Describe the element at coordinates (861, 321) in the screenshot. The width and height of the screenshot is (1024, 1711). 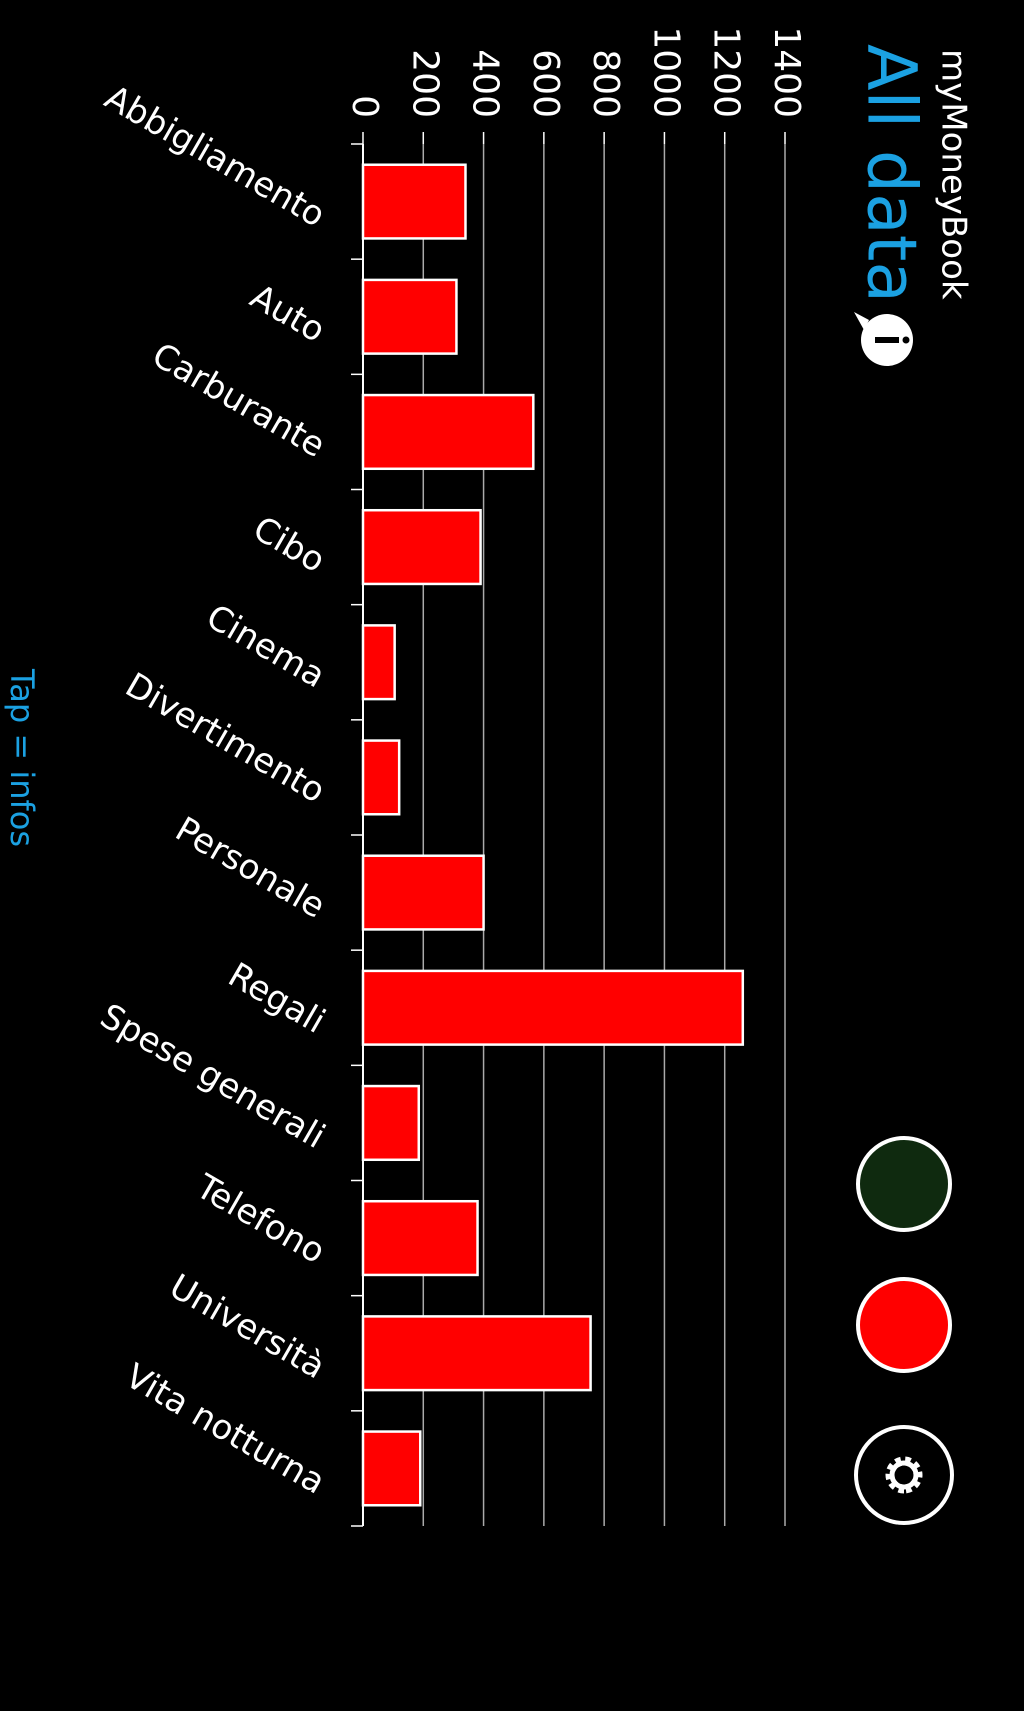
I see `info-tail` at that location.